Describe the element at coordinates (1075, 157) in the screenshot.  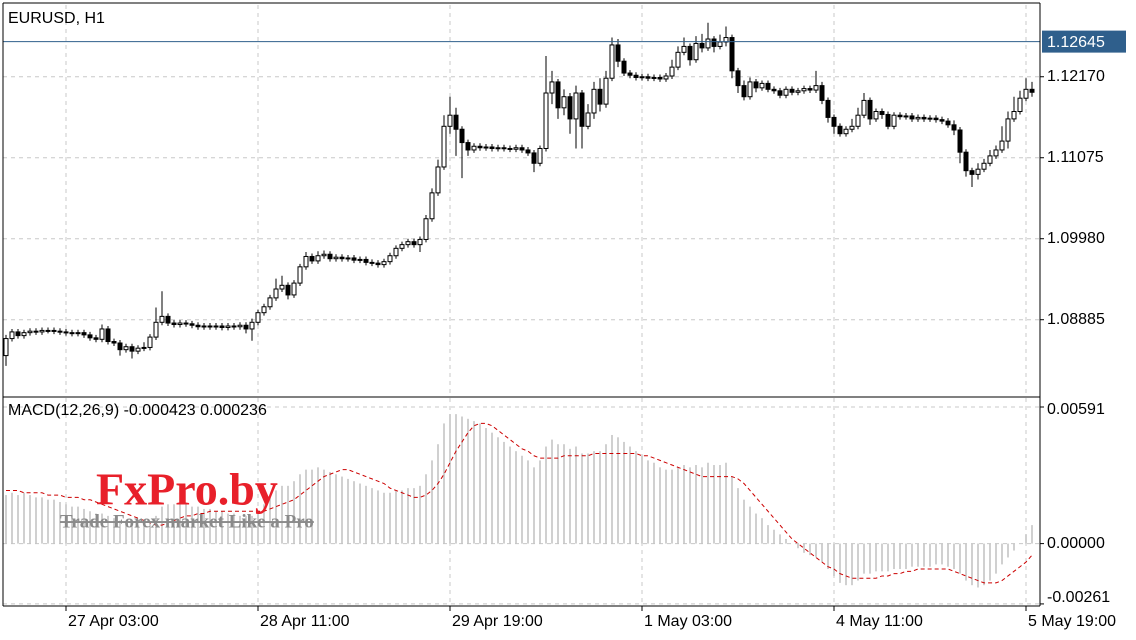
I see `y-tick-label: 1.11075` at that location.